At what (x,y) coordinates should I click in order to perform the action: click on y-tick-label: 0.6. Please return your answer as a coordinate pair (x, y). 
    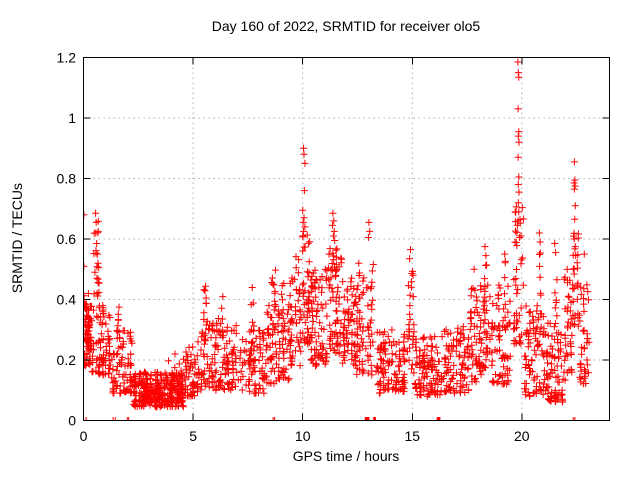
    Looking at the image, I should click on (67, 239).